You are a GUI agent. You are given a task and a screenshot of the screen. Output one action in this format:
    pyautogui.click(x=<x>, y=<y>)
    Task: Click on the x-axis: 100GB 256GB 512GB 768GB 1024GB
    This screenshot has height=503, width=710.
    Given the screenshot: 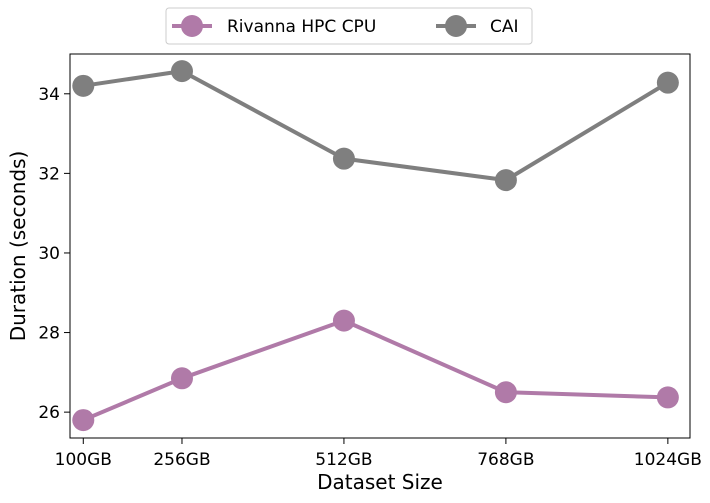 What is the action you would take?
    pyautogui.click(x=378, y=454)
    